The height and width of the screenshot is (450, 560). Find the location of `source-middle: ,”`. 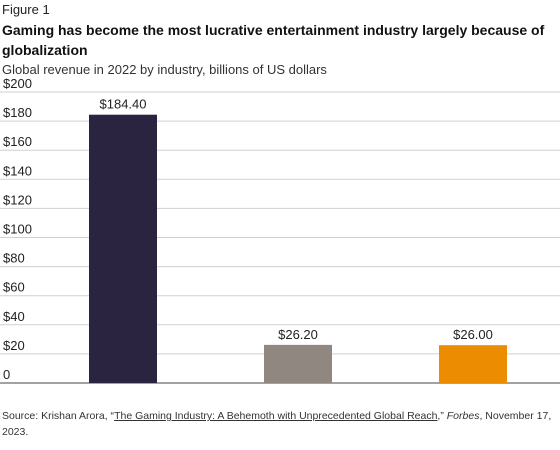

source-middle: ,” is located at coordinates (442, 416).